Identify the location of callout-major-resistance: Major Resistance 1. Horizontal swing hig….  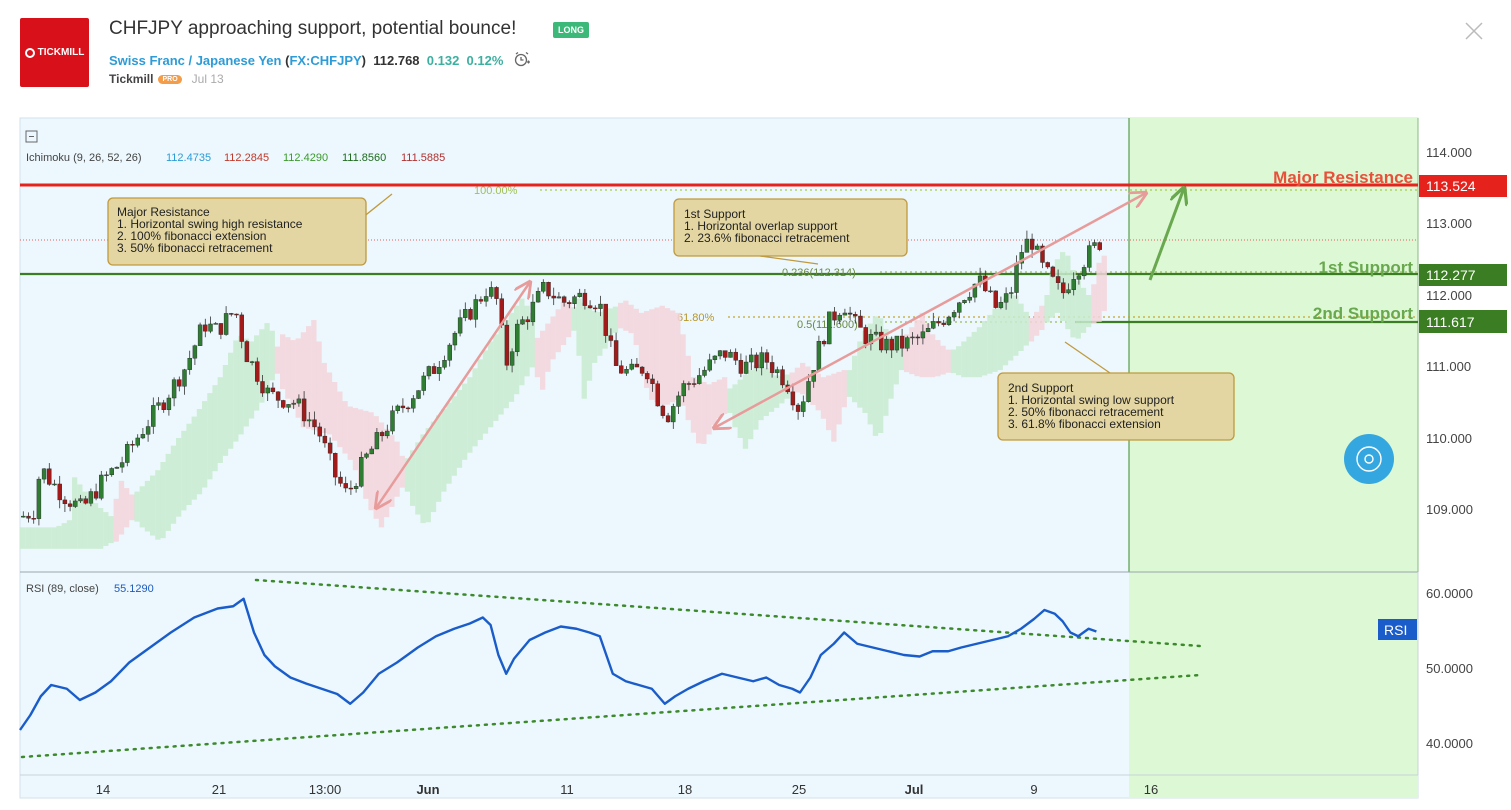
(250, 229).